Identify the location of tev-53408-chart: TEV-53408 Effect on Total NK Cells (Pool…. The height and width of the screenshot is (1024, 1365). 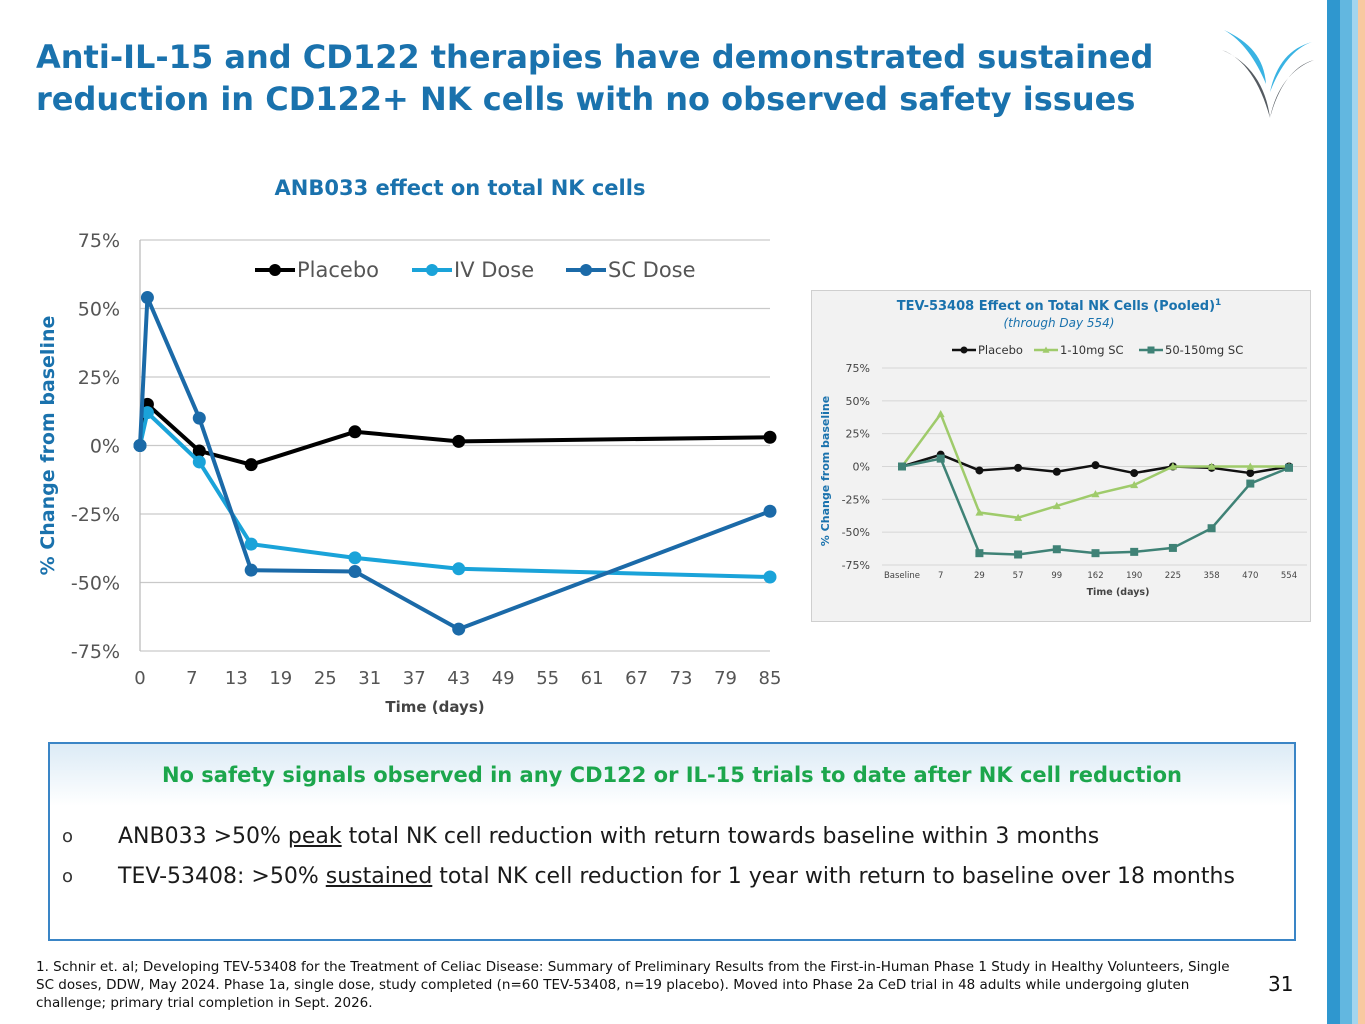
(1063, 448).